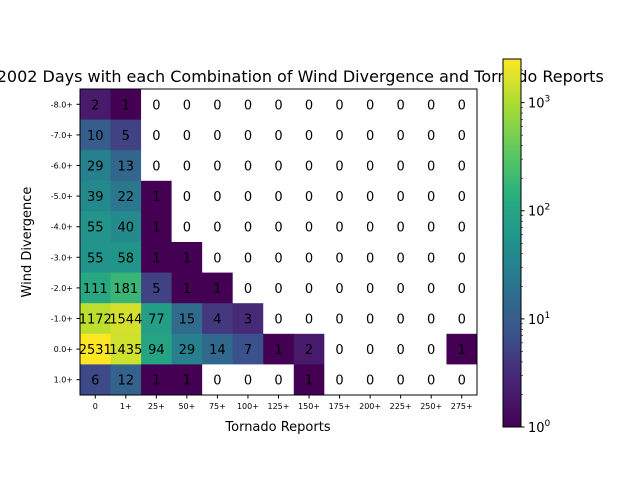 The image size is (640, 480). I want to click on cell-value-label: 6, so click(95, 381).